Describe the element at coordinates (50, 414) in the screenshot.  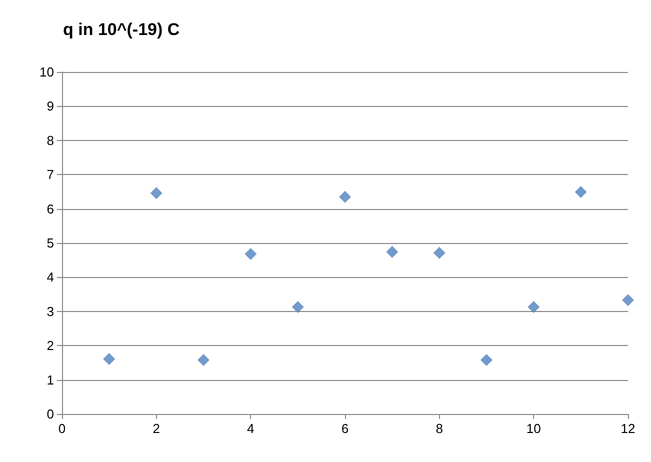
I see `y-tick-label: 0` at that location.